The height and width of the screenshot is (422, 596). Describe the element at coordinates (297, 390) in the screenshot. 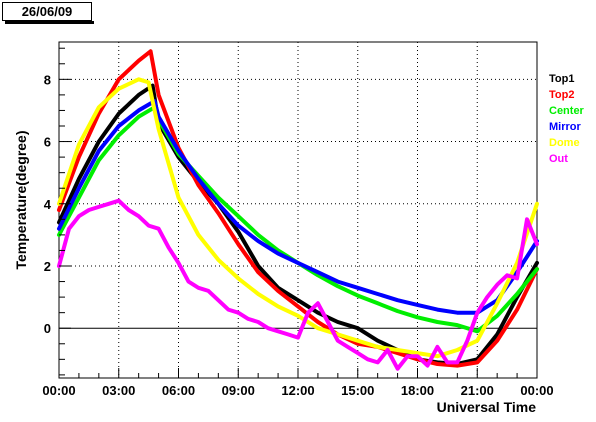

I see `x-tick-label: 12:00` at that location.